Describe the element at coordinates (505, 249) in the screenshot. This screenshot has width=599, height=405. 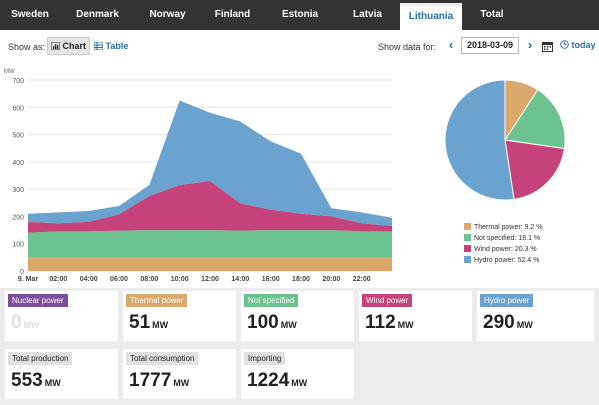
I see `legend-label: Wind power: 20.3 %` at that location.